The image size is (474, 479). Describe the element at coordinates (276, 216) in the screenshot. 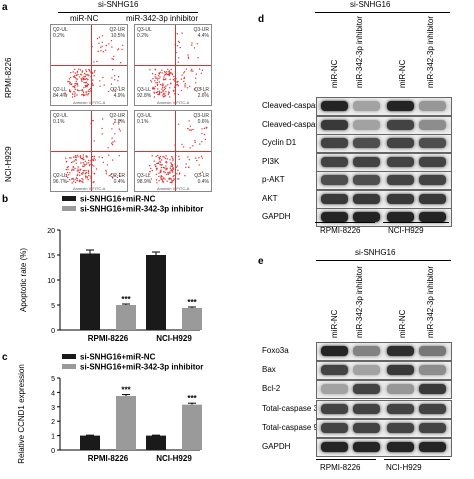

I see `panel-d-row-label: GAPDH` at that location.